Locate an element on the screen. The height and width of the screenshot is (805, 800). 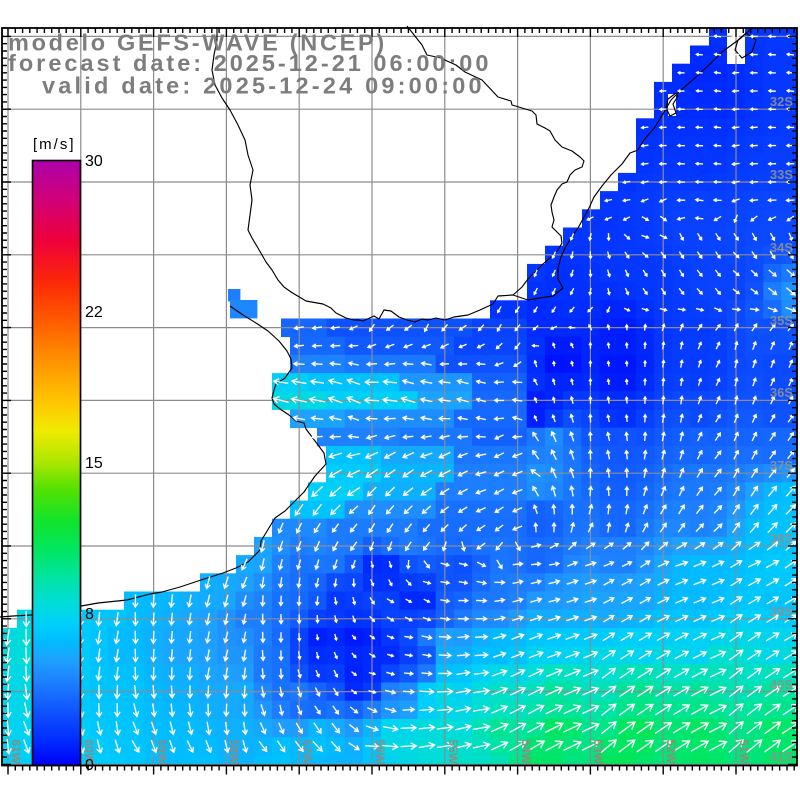
svg-text: 39S is located at coordinates (781, 611).